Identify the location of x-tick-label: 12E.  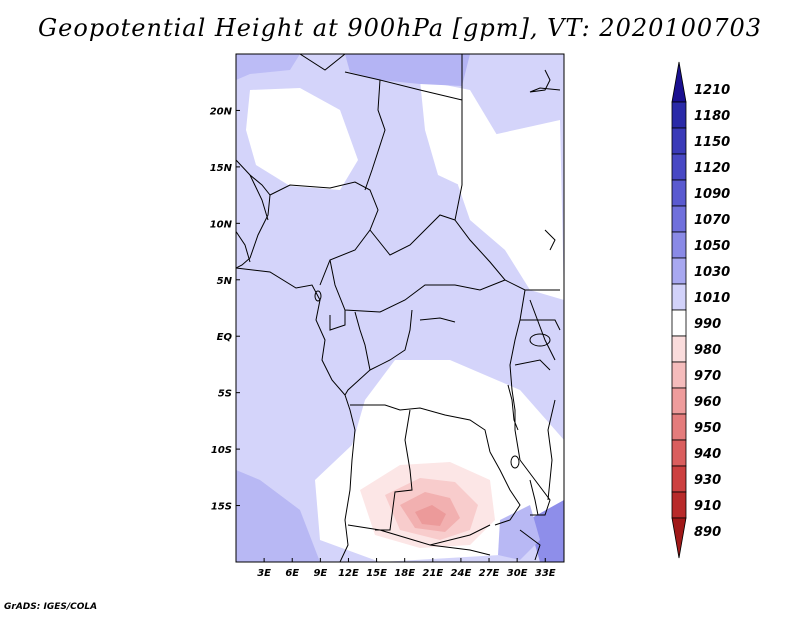
(348, 573).